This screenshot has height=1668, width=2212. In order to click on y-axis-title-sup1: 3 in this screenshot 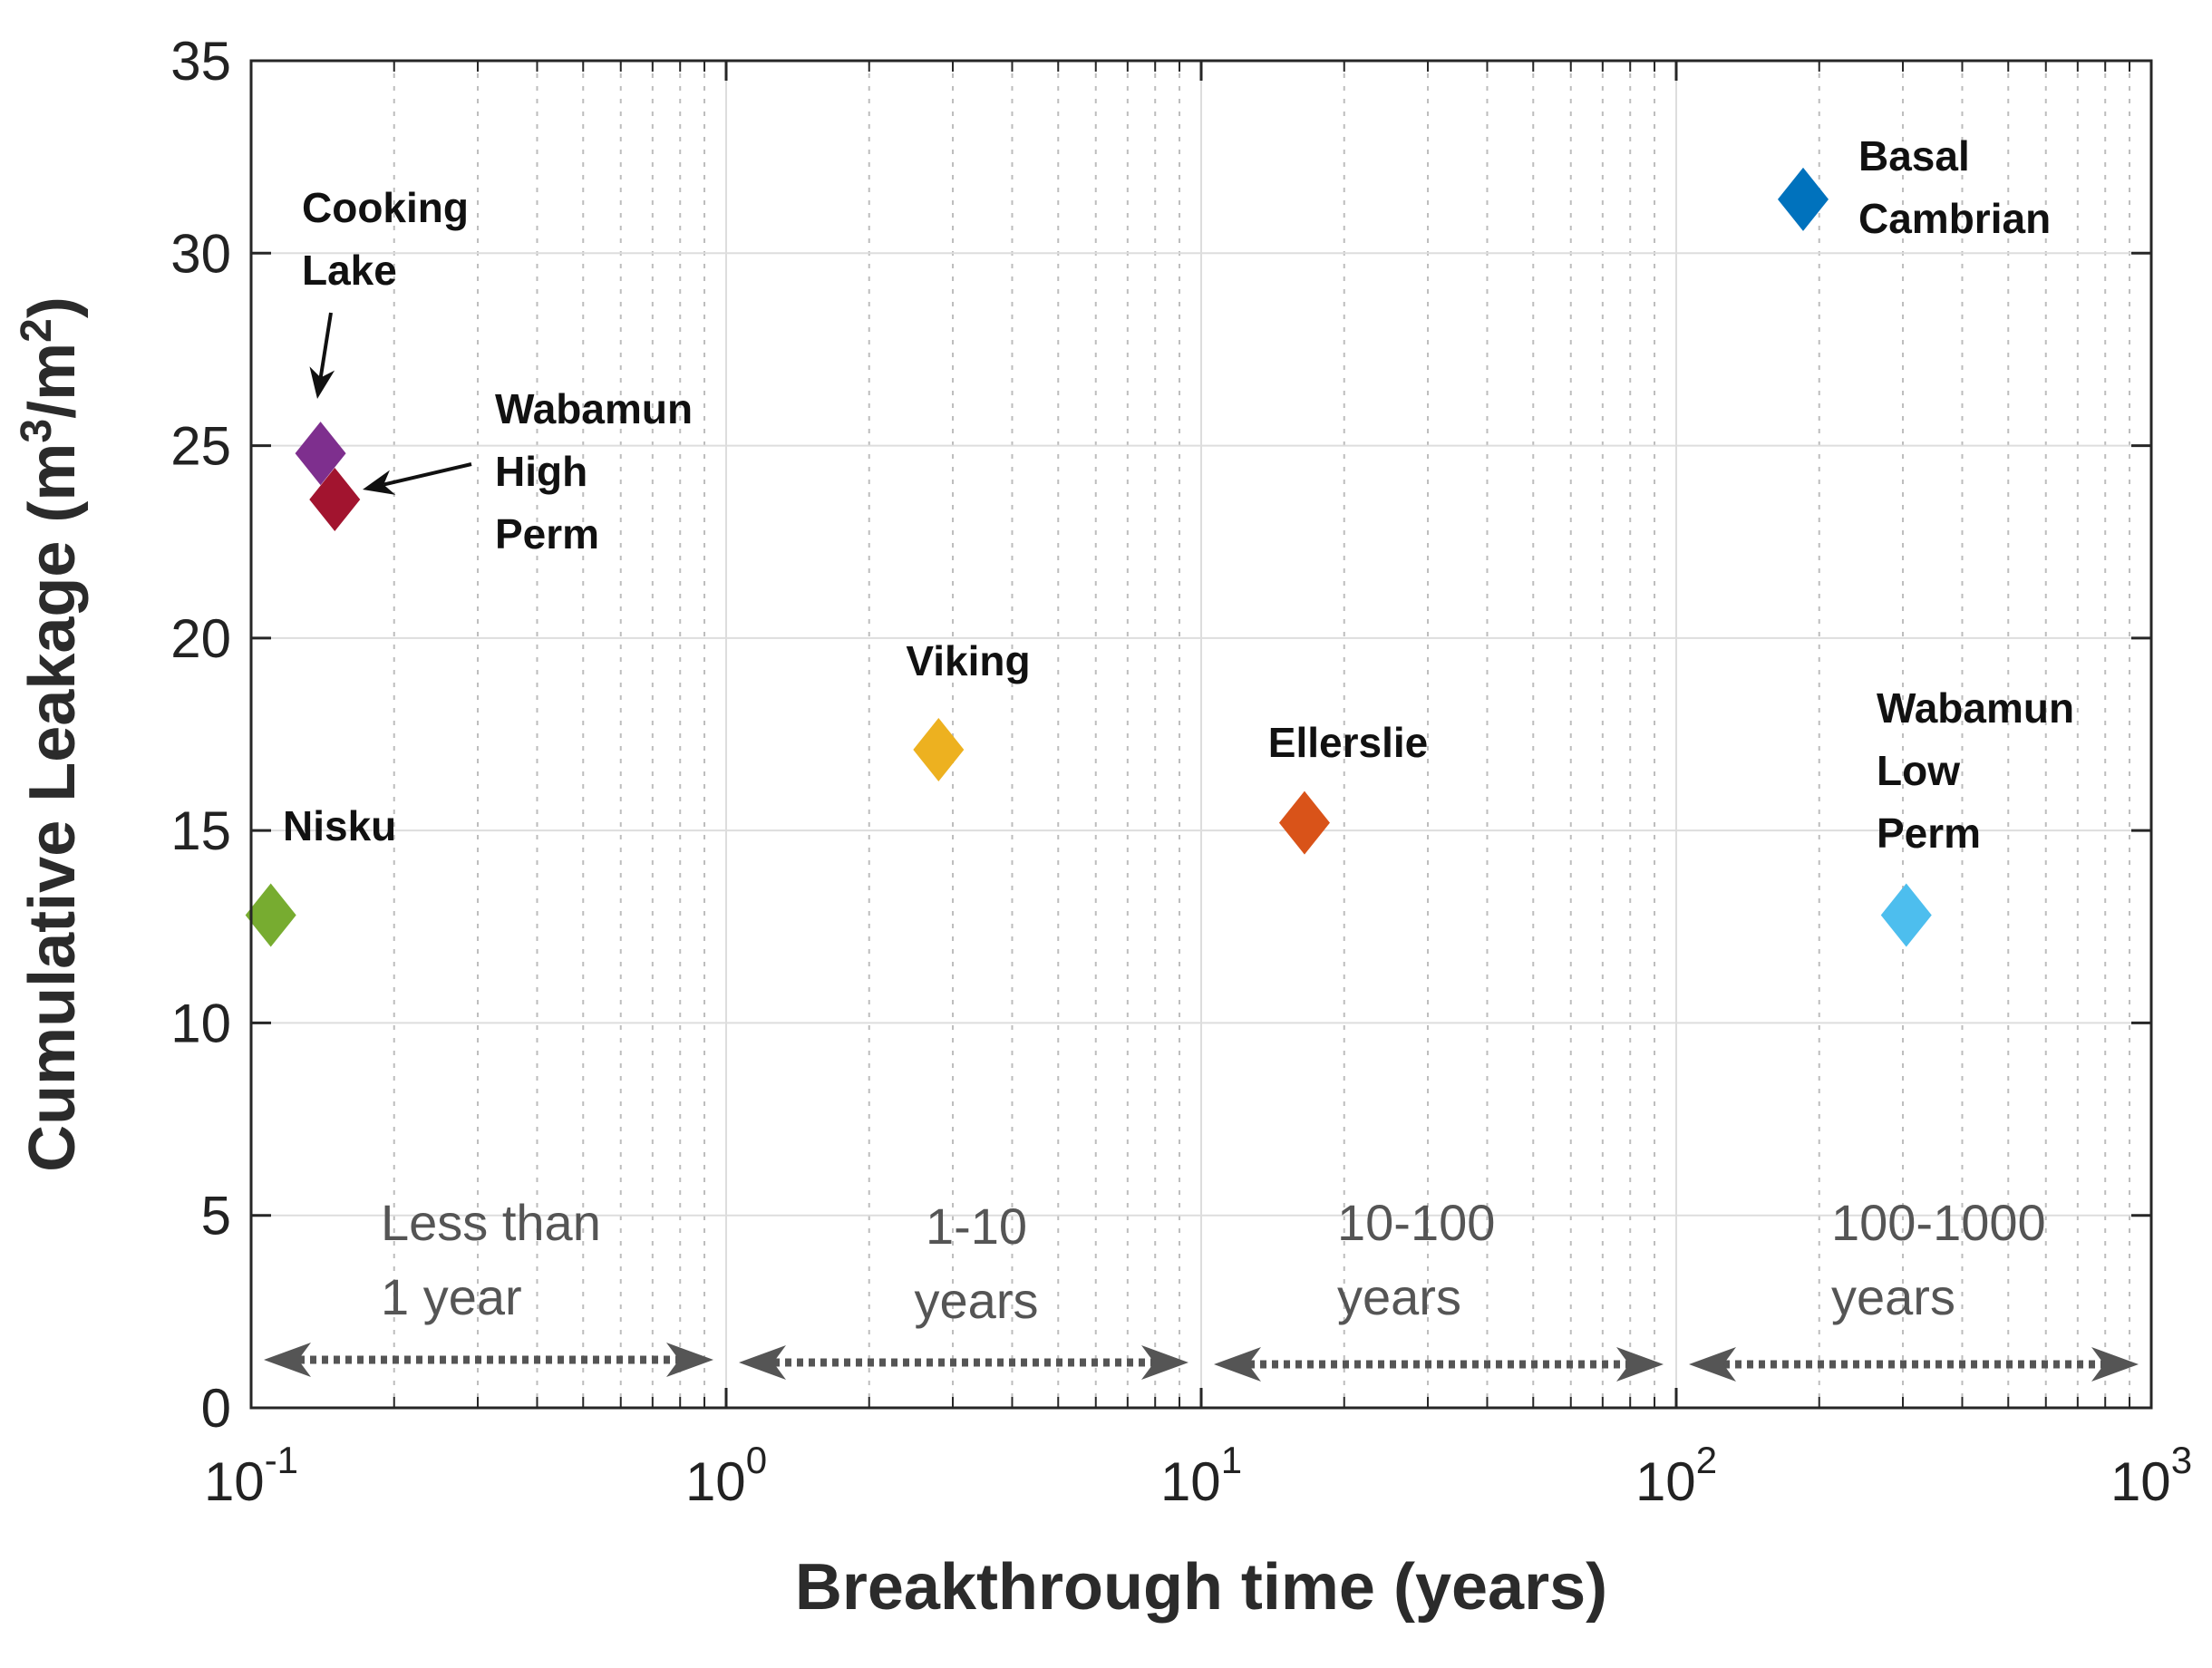, I will do `click(37, 431)`.